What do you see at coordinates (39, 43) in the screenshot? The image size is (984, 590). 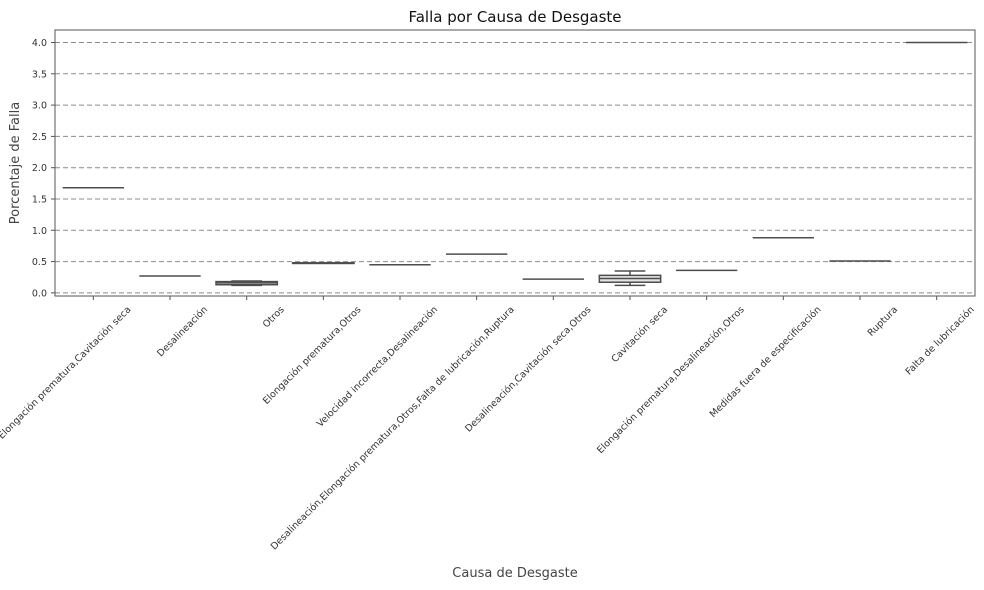 I see `y-tick-label: 4.0` at bounding box center [39, 43].